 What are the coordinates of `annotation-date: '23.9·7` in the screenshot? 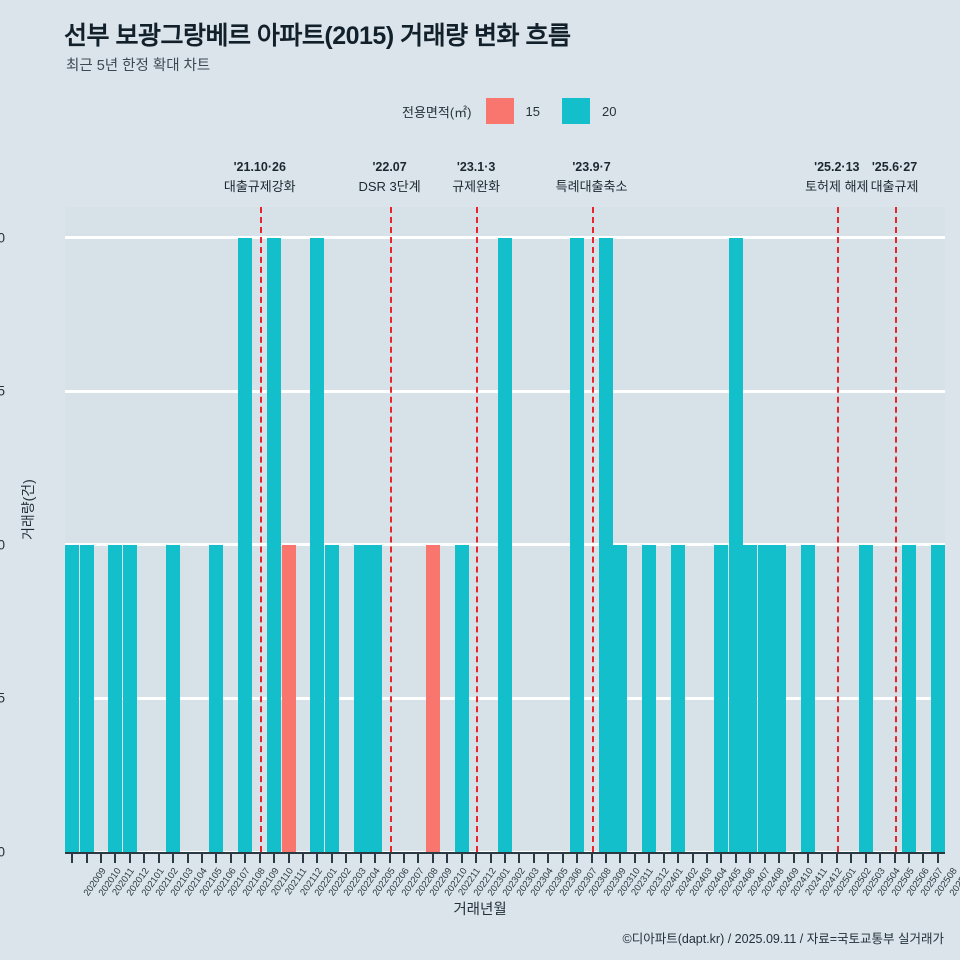 It's located at (591, 167).